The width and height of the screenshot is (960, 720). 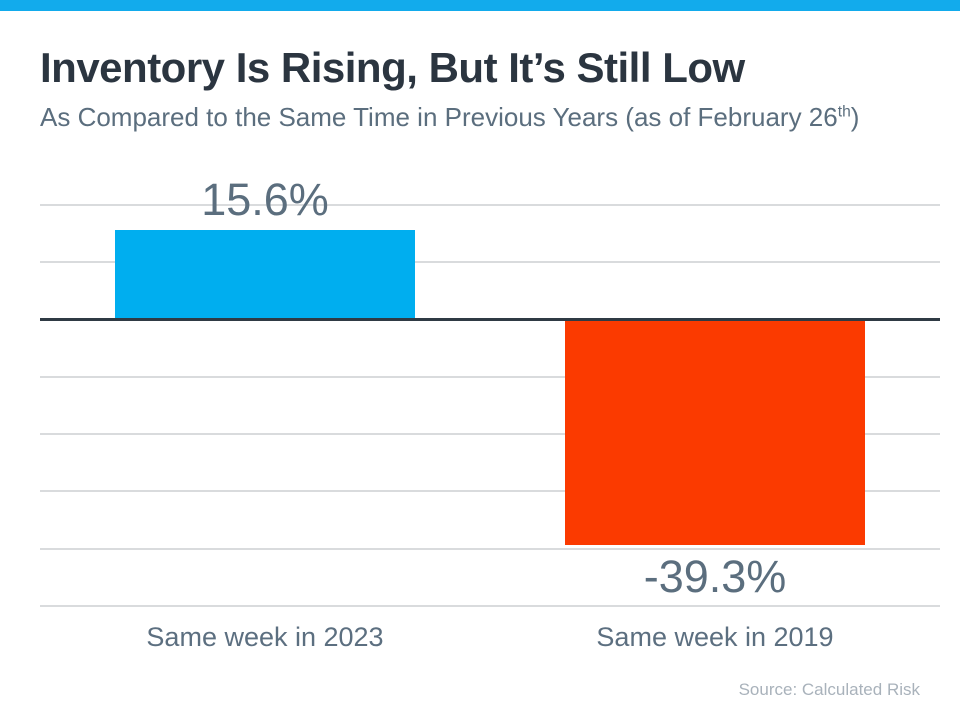 I want to click on bar-same-week-2019, so click(x=715, y=432).